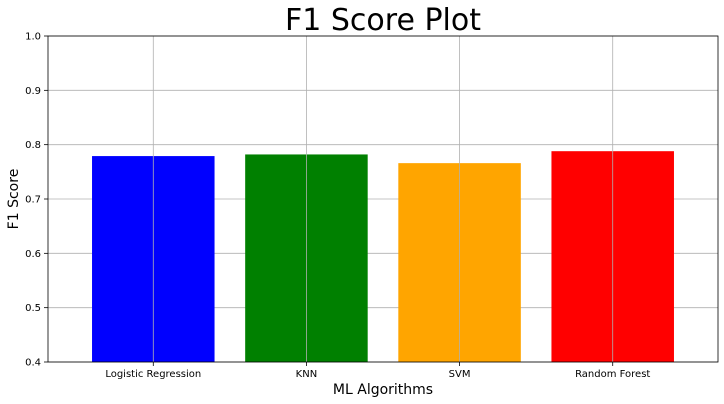 This screenshot has width=724, height=404. What do you see at coordinates (33, 363) in the screenshot?
I see `y-tick-label: 0.4` at bounding box center [33, 363].